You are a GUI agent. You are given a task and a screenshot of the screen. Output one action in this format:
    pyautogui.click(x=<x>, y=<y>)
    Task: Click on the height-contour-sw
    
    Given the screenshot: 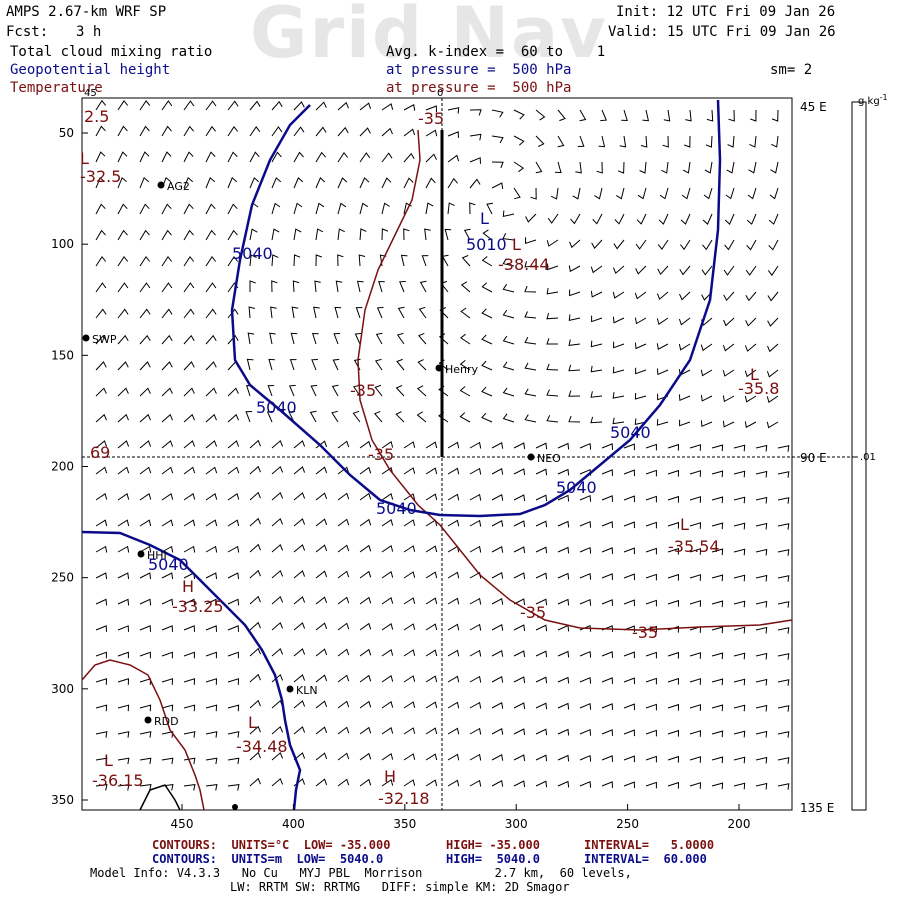 What is the action you would take?
    pyautogui.click(x=191, y=670)
    